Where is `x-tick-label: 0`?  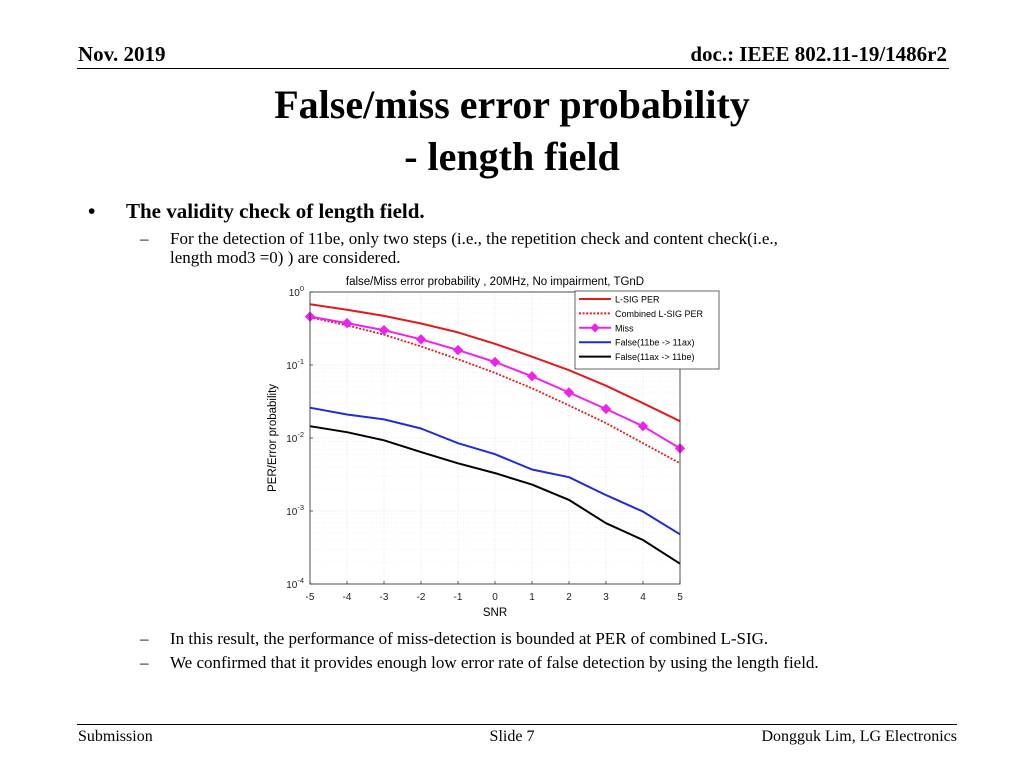
x-tick-label: 0 is located at coordinates (495, 597).